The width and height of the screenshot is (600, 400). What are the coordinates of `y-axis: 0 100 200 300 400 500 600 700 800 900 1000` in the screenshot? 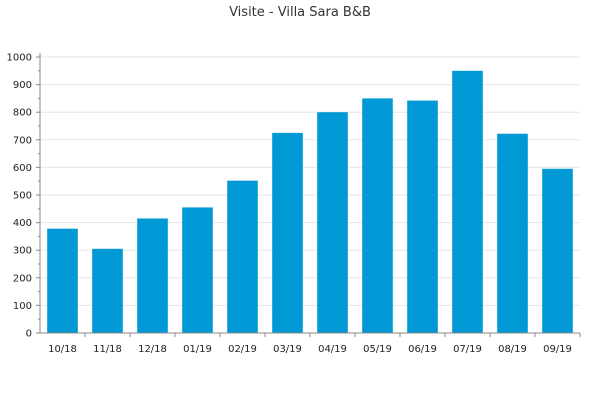 It's located at (24, 196).